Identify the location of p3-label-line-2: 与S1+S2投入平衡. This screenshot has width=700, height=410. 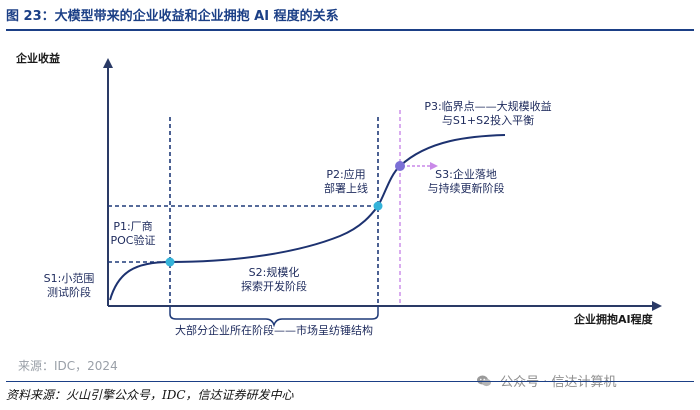
(488, 120).